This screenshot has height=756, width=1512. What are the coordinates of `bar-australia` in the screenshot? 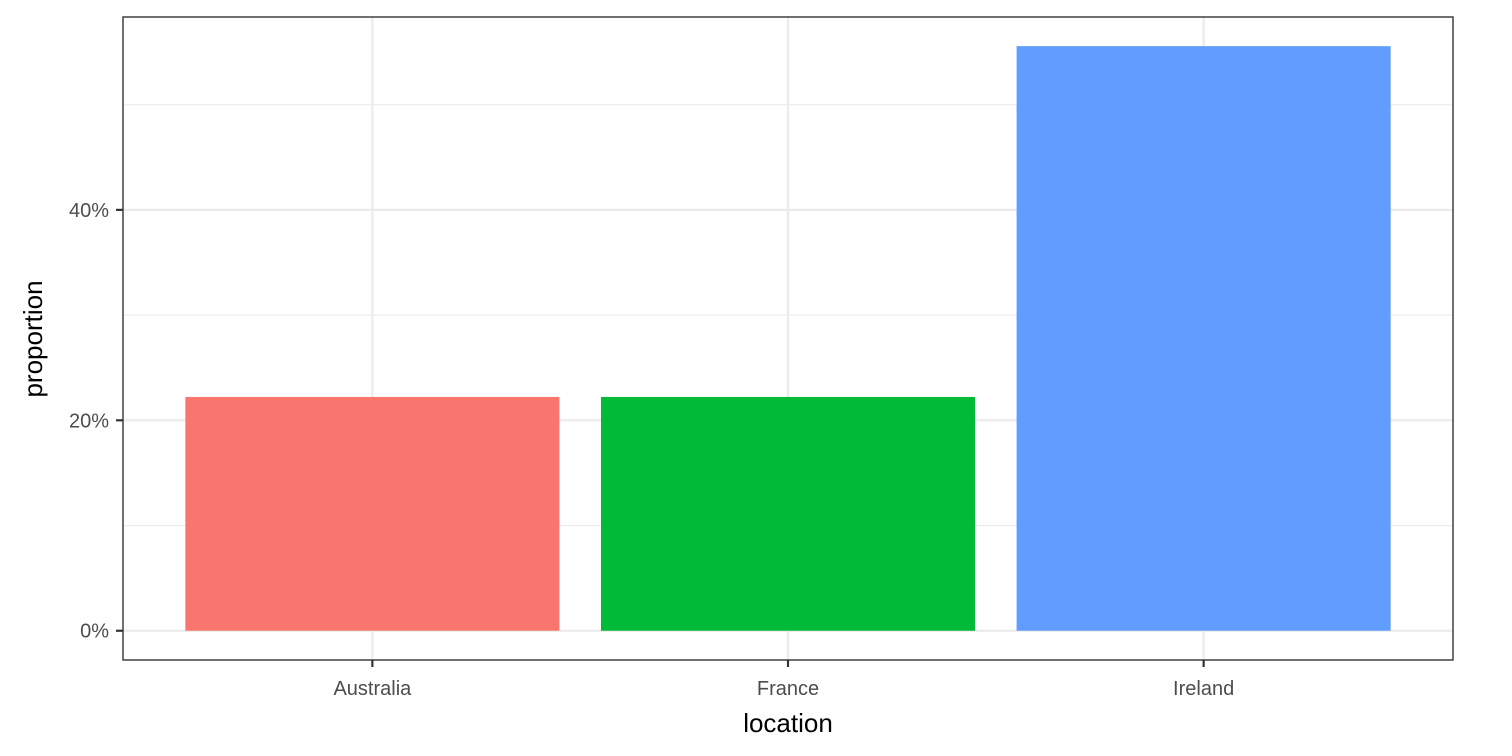 It's located at (372, 513).